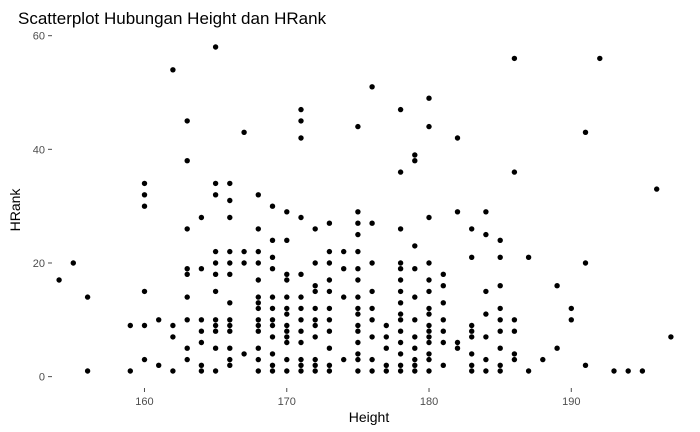 The image size is (700, 432). I want to click on x-axis: 160 170 180 190, so click(357, 398).